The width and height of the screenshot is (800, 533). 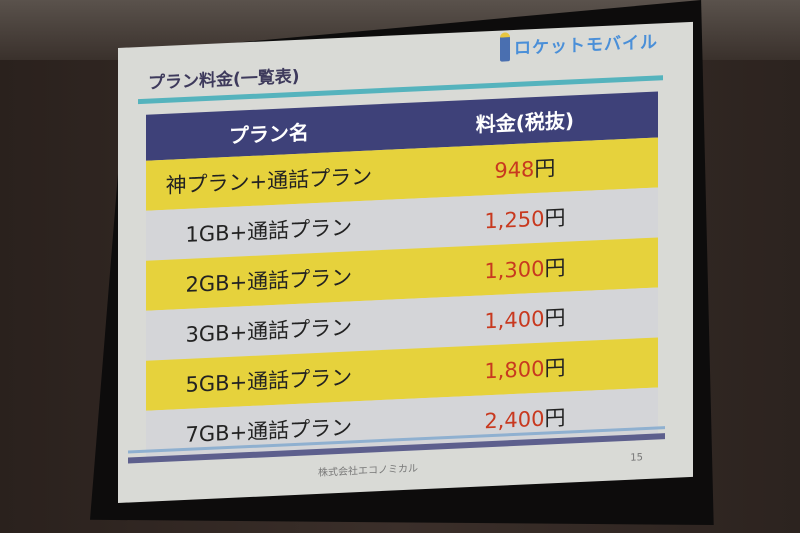 What do you see at coordinates (505, 47) in the screenshot?
I see `rocket-icon` at bounding box center [505, 47].